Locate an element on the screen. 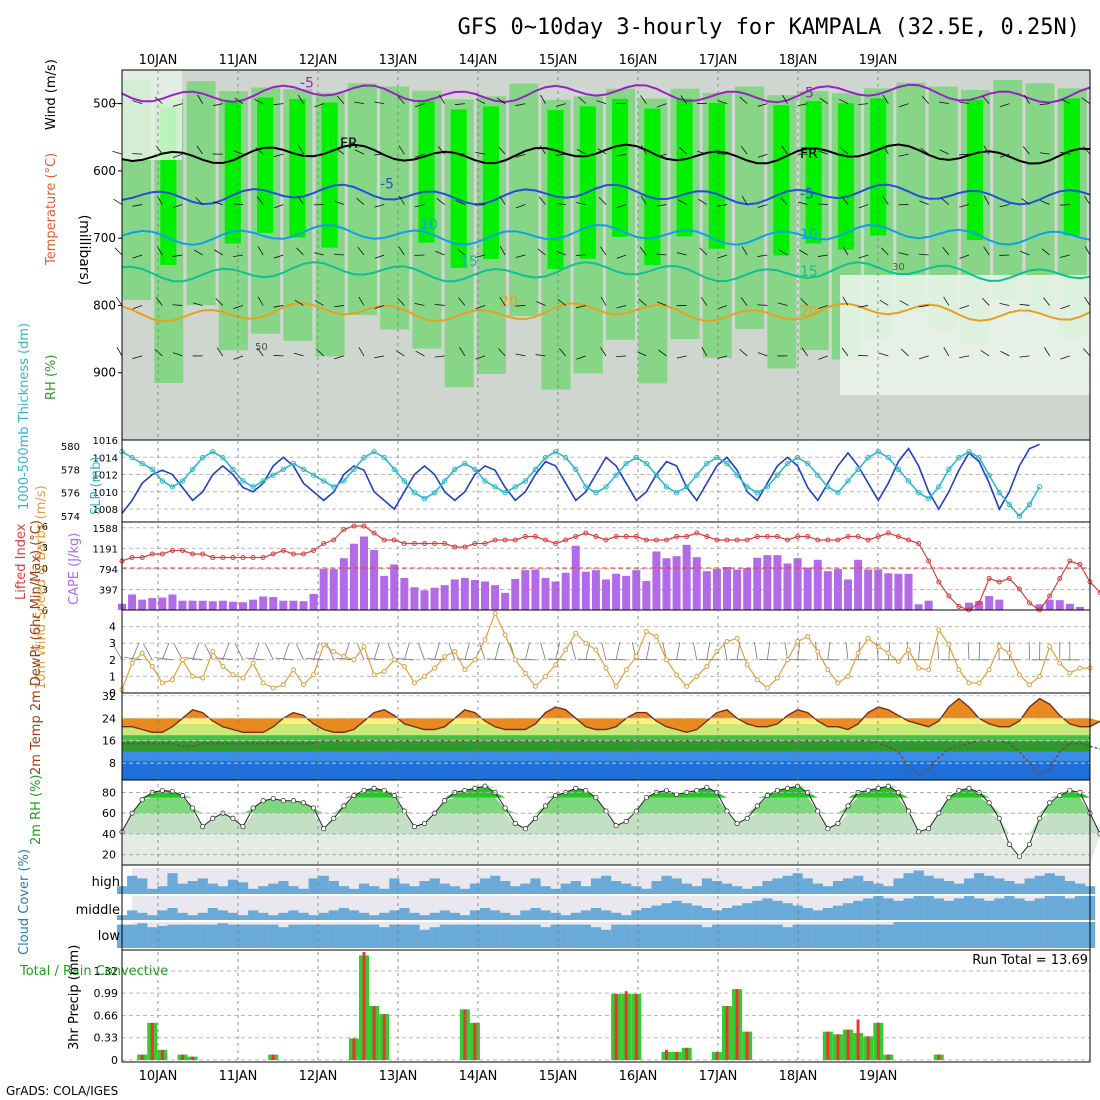 This screenshot has height=1100, width=1100. temp-line is located at coordinates (611, 715).